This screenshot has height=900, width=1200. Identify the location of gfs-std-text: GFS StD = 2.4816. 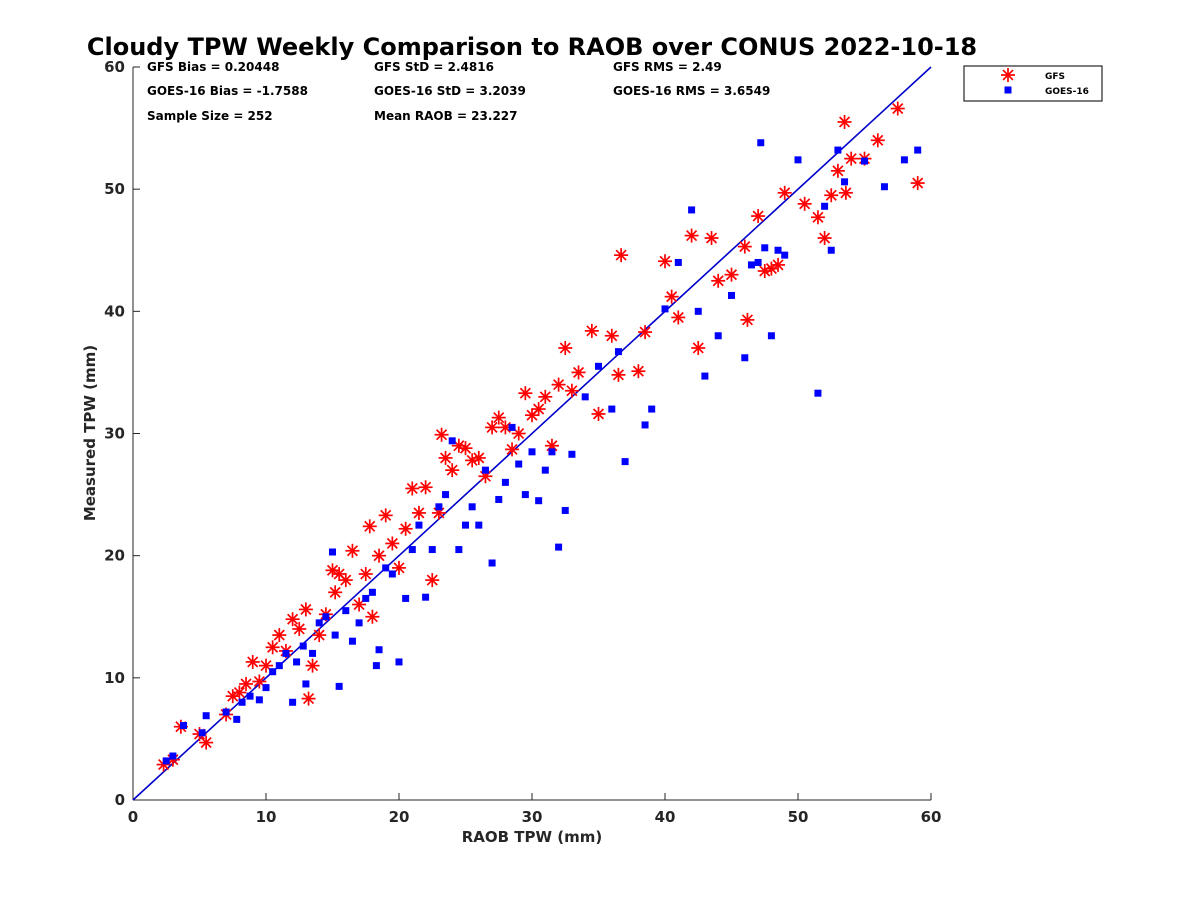
(434, 67).